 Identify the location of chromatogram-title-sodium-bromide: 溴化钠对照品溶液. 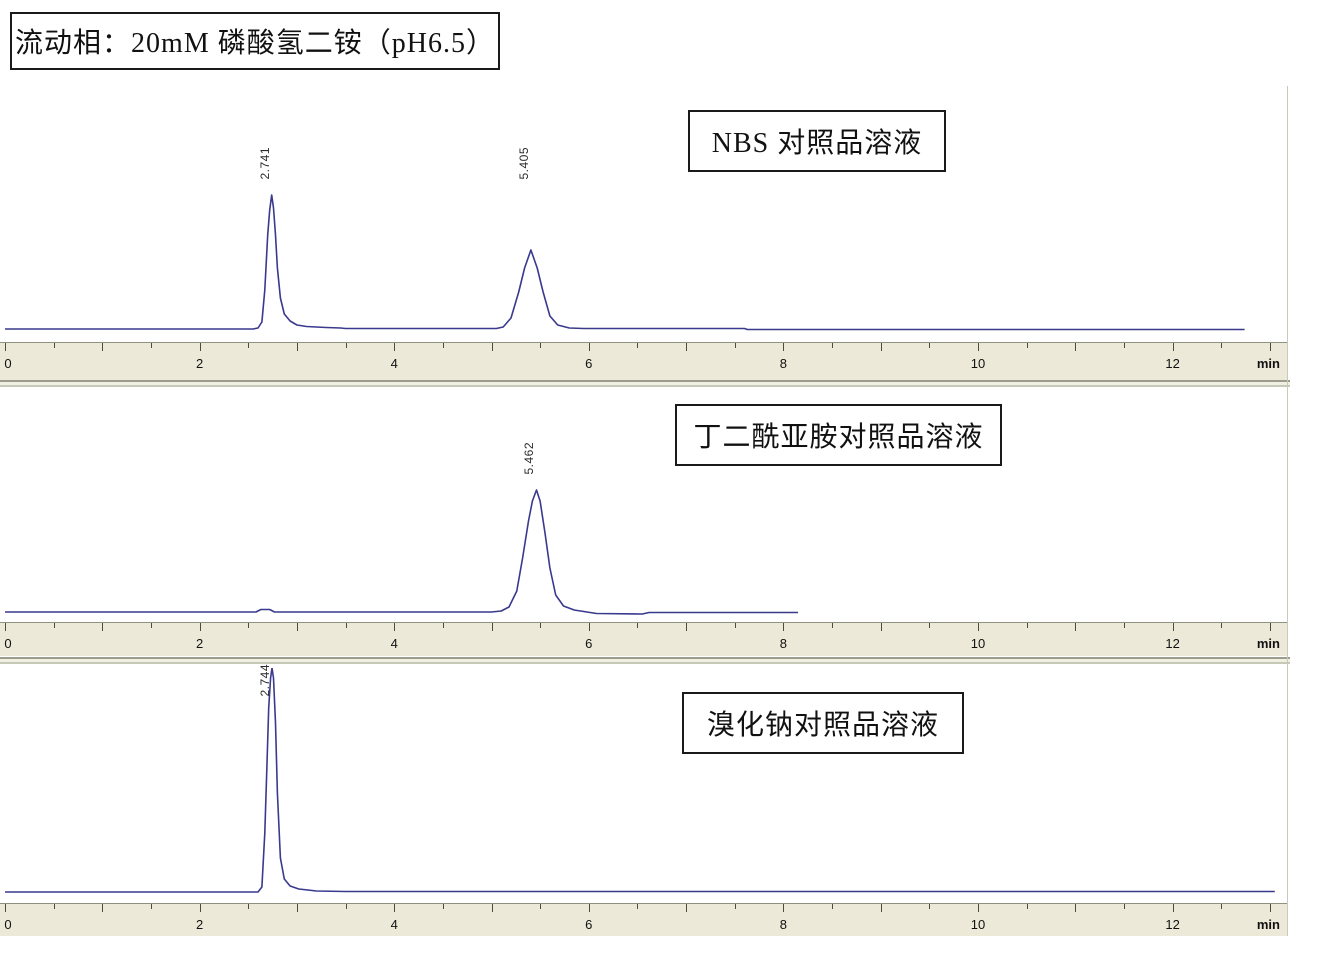
(823, 723).